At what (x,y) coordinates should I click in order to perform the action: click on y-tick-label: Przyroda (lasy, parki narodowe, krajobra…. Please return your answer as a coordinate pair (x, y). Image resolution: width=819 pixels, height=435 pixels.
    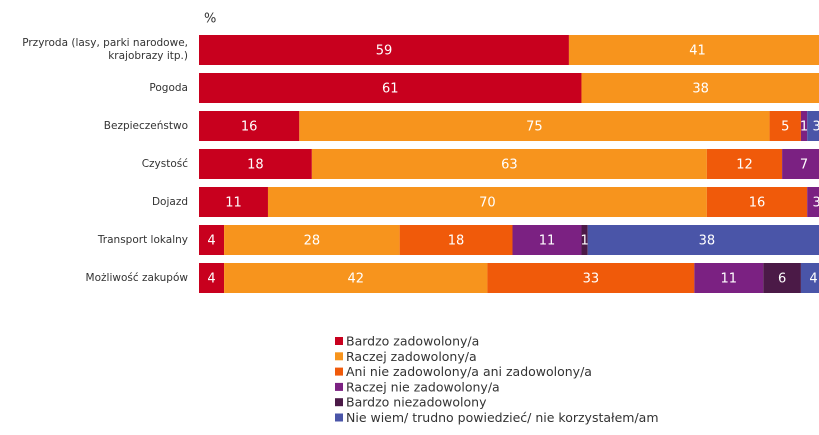
    Looking at the image, I should click on (105, 49).